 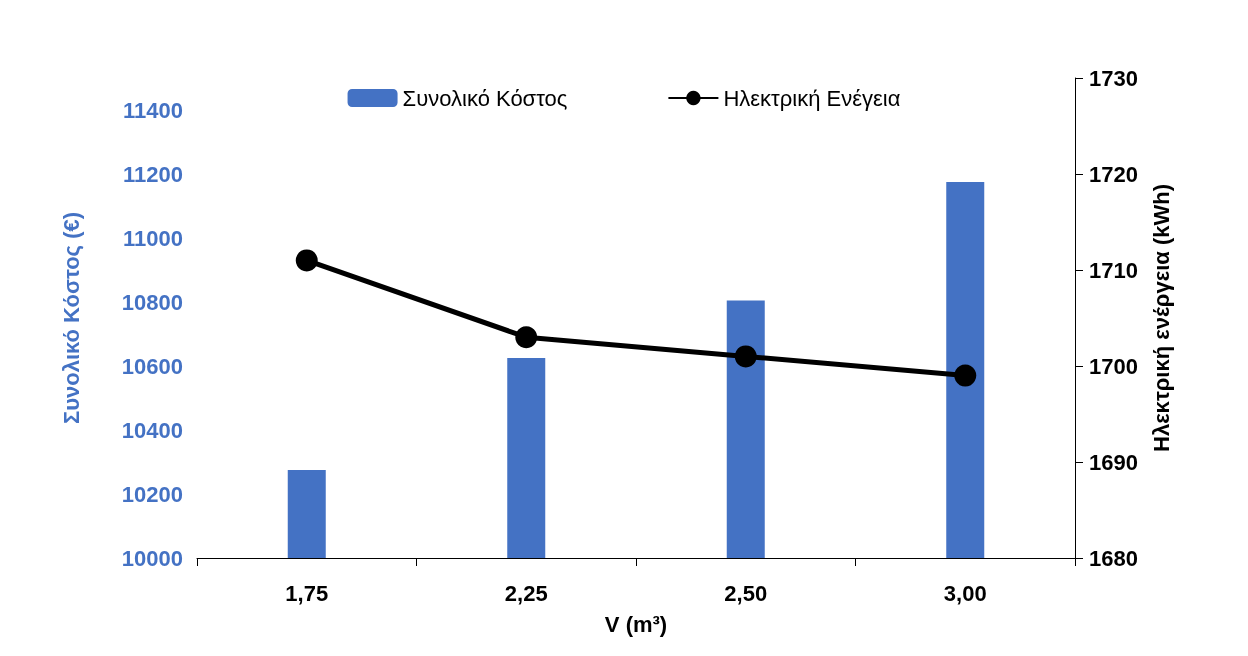 I want to click on y-tick-label: 11200, so click(x=153, y=174).